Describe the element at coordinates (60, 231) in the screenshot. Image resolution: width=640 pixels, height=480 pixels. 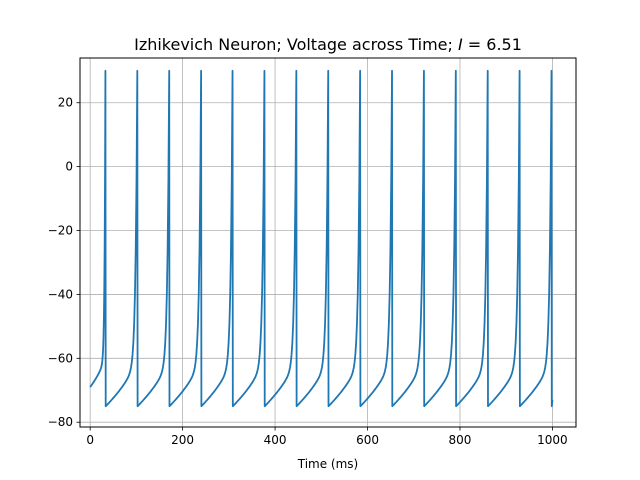
I see `y-tick-label: −20` at that location.